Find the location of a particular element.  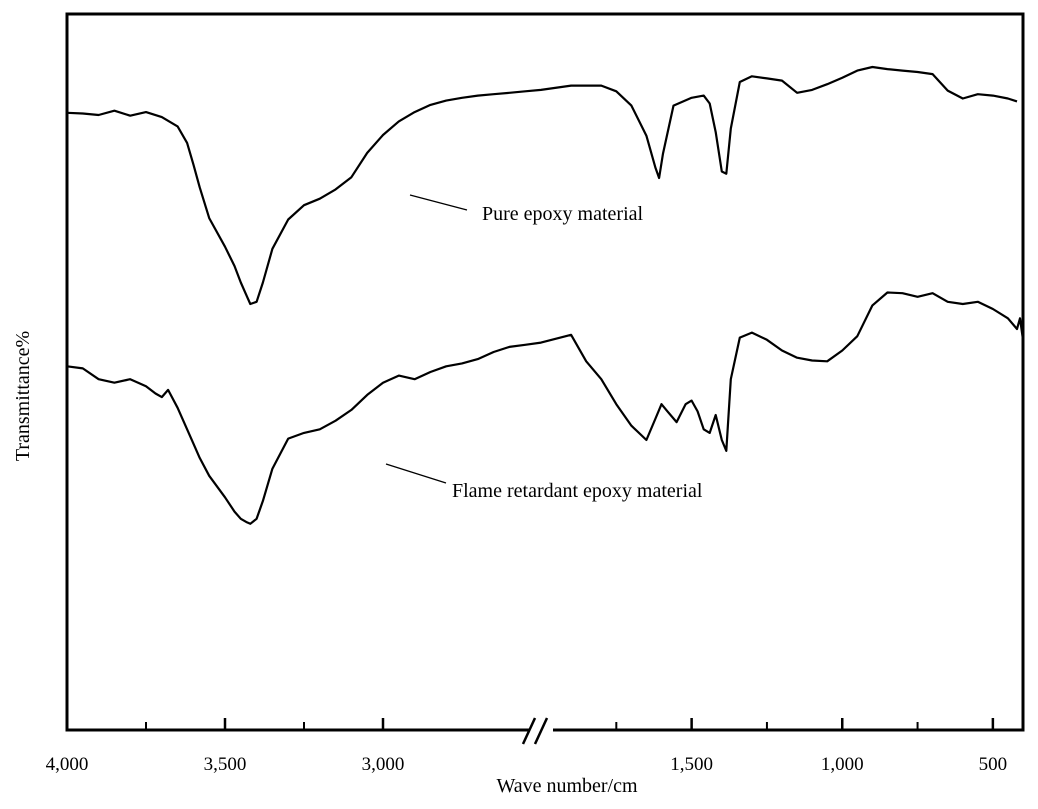

x-tick-label: 1,000 is located at coordinates (842, 764).